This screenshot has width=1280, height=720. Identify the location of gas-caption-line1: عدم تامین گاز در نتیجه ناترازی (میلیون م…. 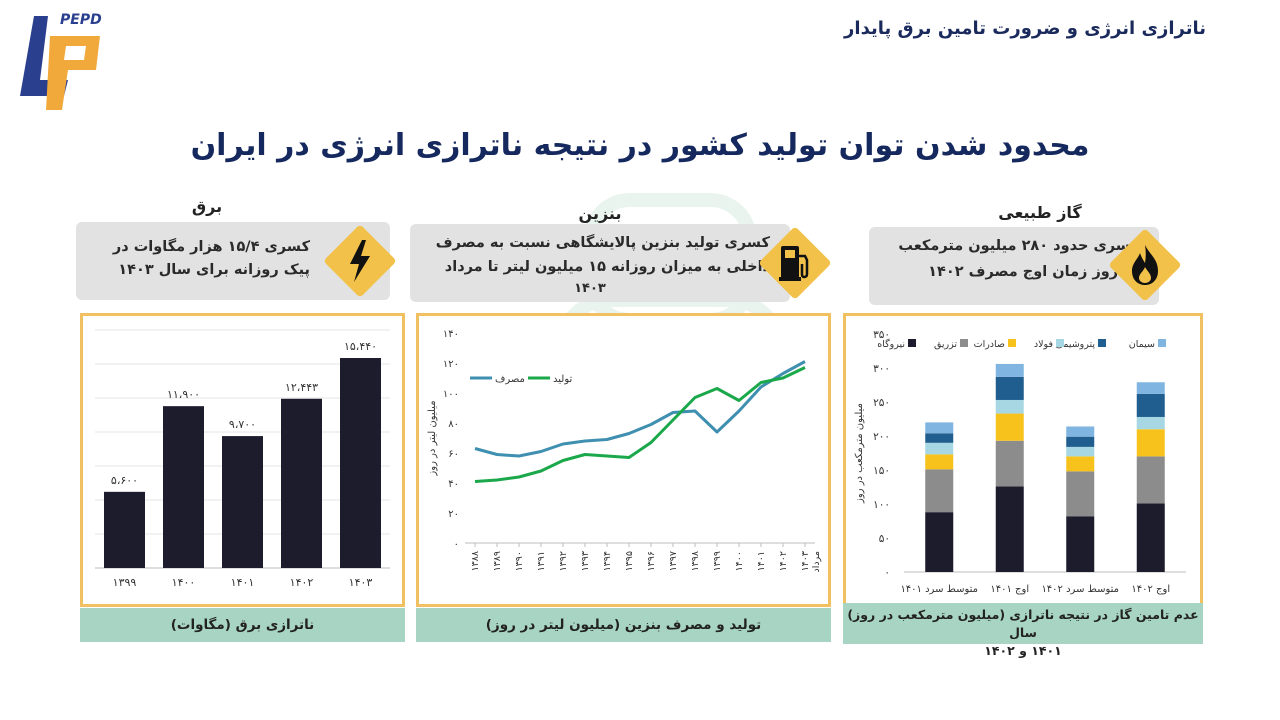
(1023, 623).